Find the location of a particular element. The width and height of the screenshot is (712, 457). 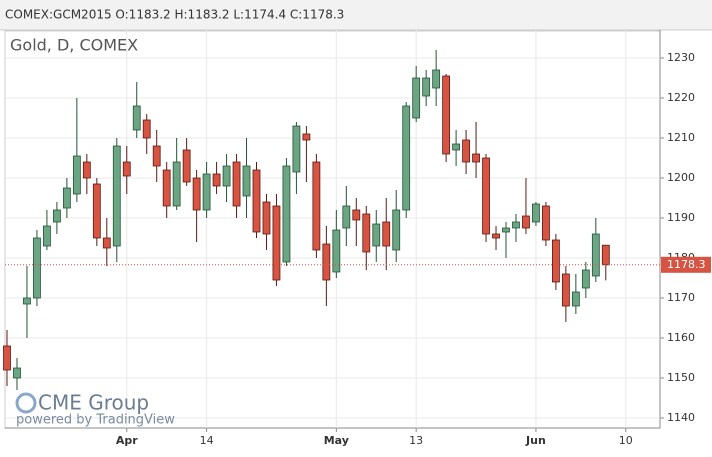

chart-title: Gold, D, COMEX is located at coordinates (74, 45).